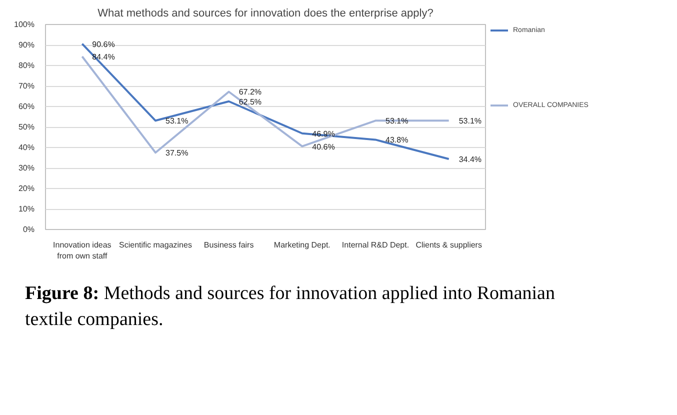 The height and width of the screenshot is (415, 677). Describe the element at coordinates (302, 245) in the screenshot. I see `x-tick-label: Marketing Dept.` at that location.